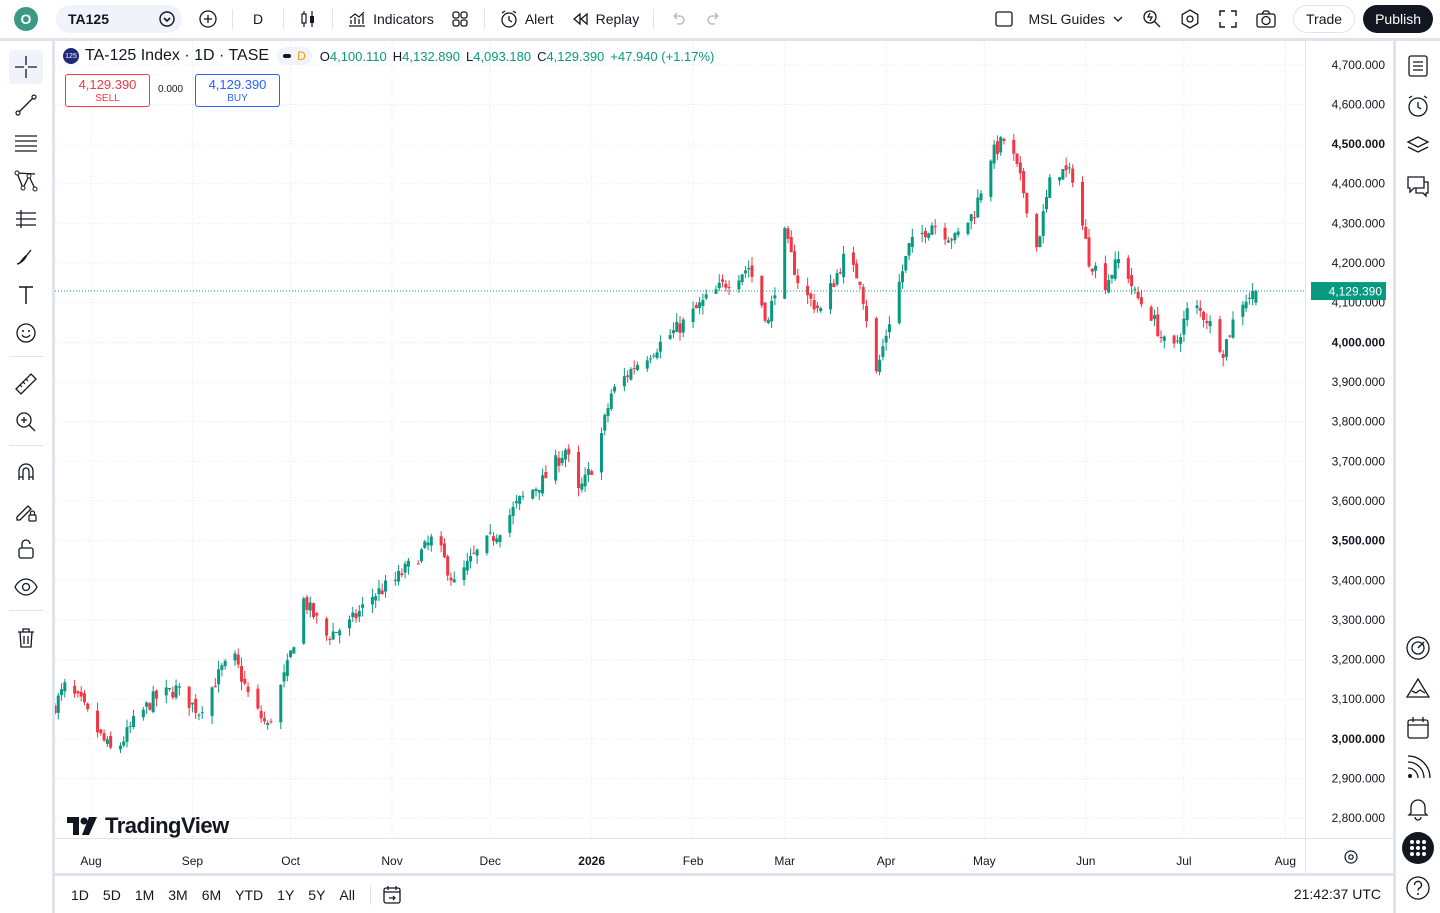  I want to click on user-avatar: O, so click(26, 19).